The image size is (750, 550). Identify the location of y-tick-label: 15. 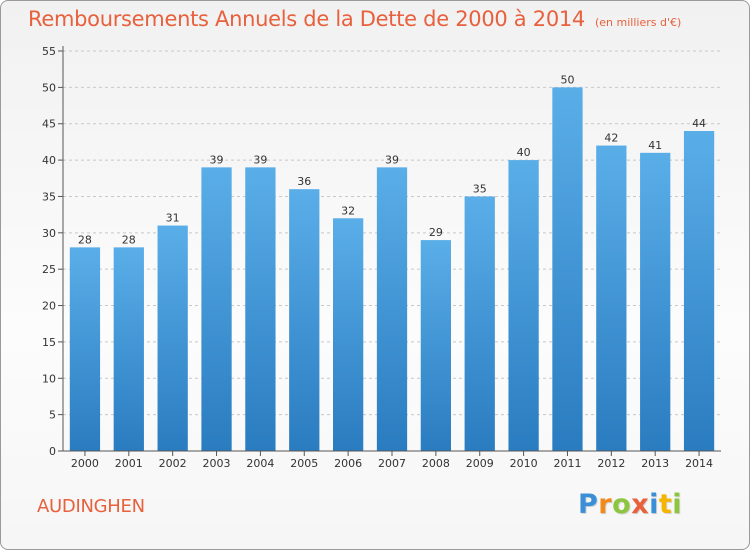
(49, 342).